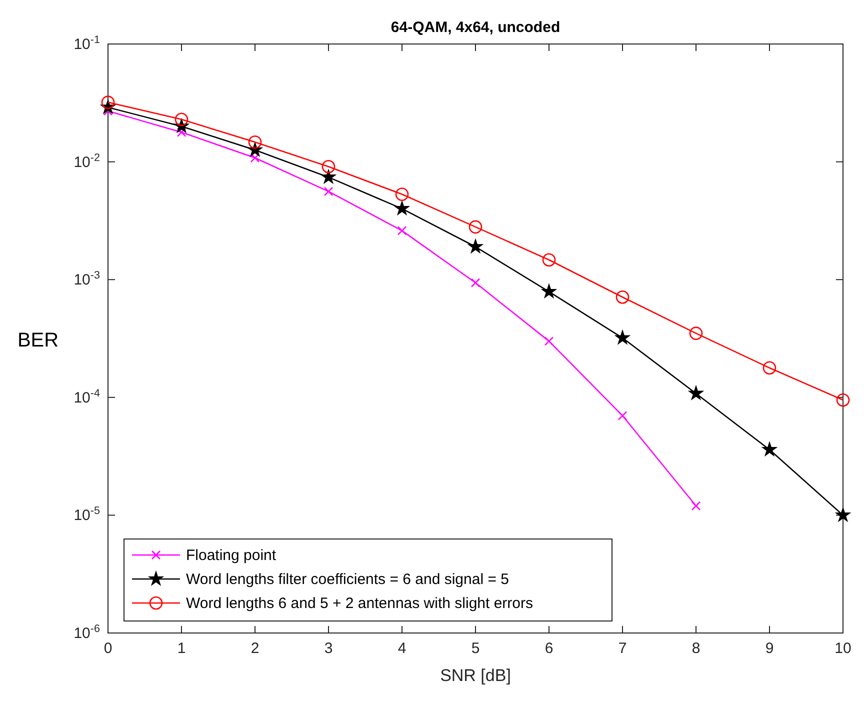 The image size is (868, 706). What do you see at coordinates (549, 648) in the screenshot?
I see `x-tick-label: 6` at bounding box center [549, 648].